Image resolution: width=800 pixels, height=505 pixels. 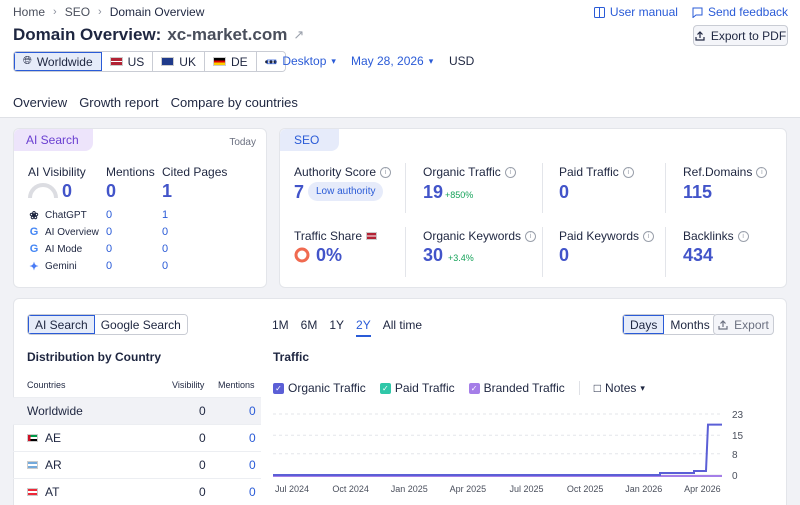 I want to click on toggle-days: Days, so click(x=644, y=324).